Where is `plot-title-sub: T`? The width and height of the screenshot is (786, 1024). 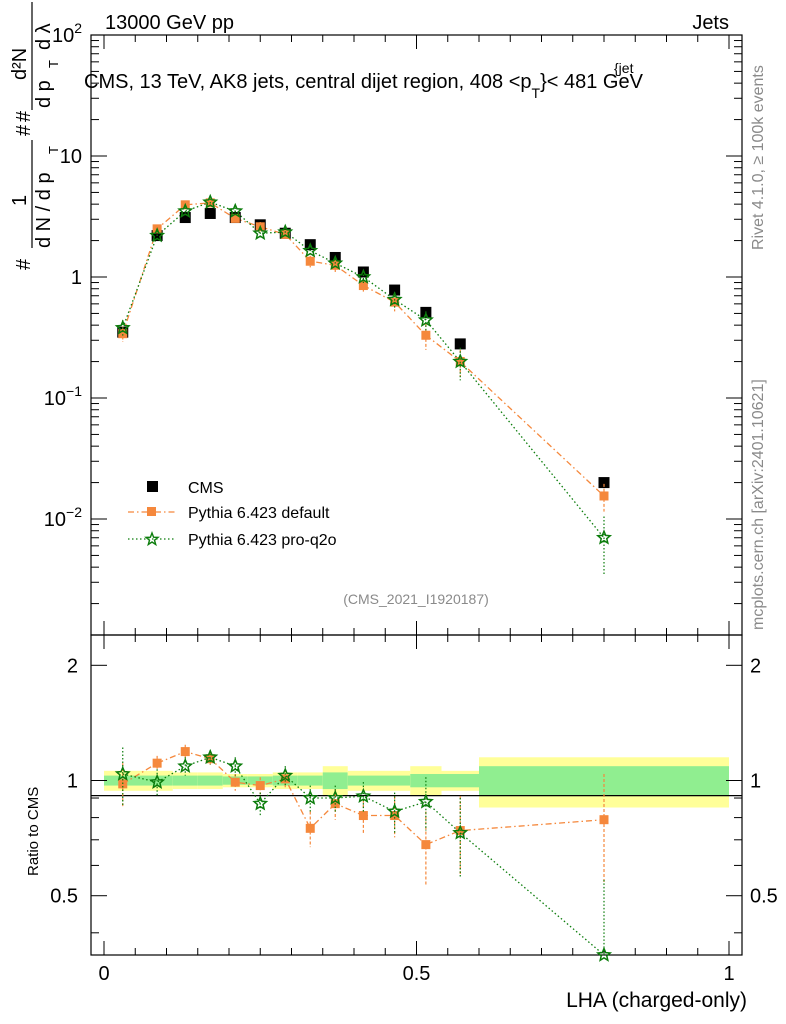
plot-title-sub: T is located at coordinates (536, 93).